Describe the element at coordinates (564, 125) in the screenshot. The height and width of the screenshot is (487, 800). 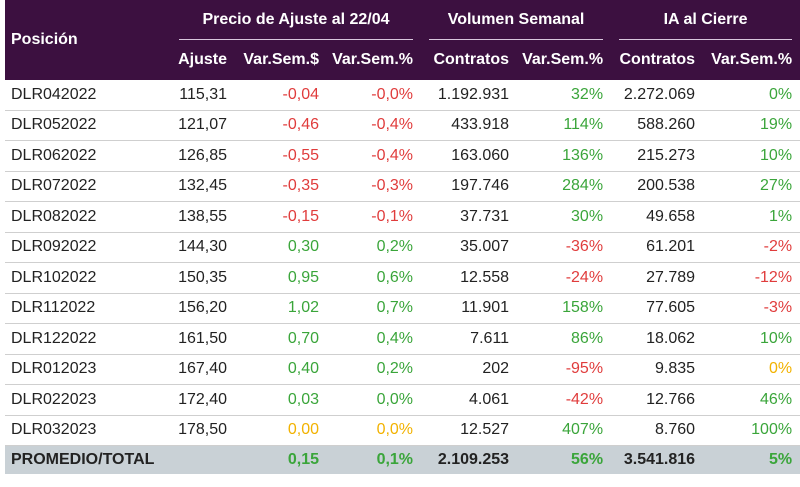
I see `cell-vol-var: 114%` at that location.